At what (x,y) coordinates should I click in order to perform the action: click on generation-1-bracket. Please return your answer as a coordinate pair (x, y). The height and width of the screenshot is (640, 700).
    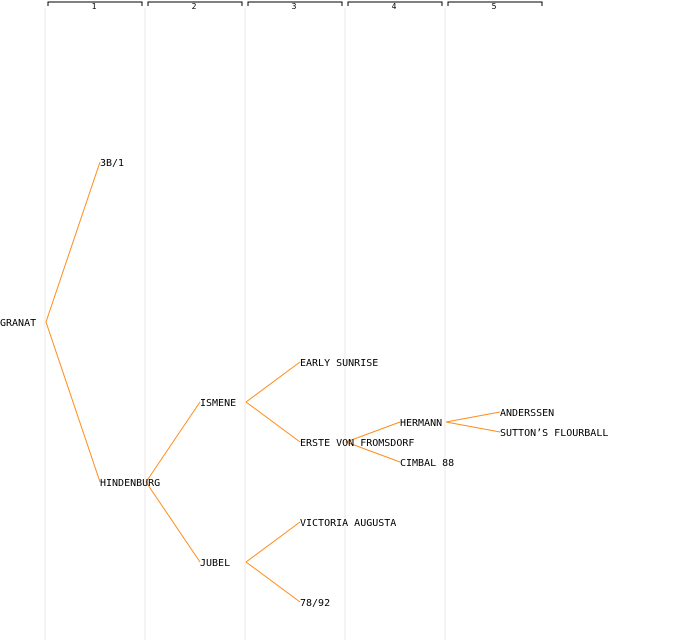
    Looking at the image, I should click on (95, 3).